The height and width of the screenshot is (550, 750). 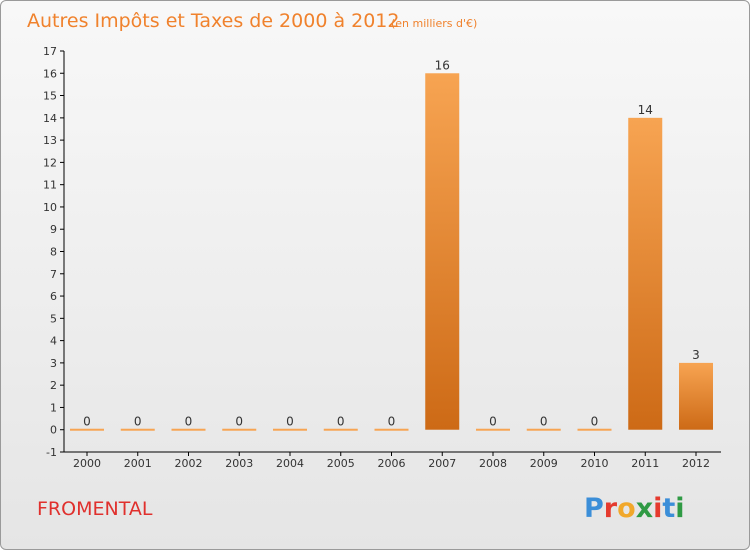 What do you see at coordinates (493, 463) in the screenshot?
I see `x-tick-label: 2008` at bounding box center [493, 463].